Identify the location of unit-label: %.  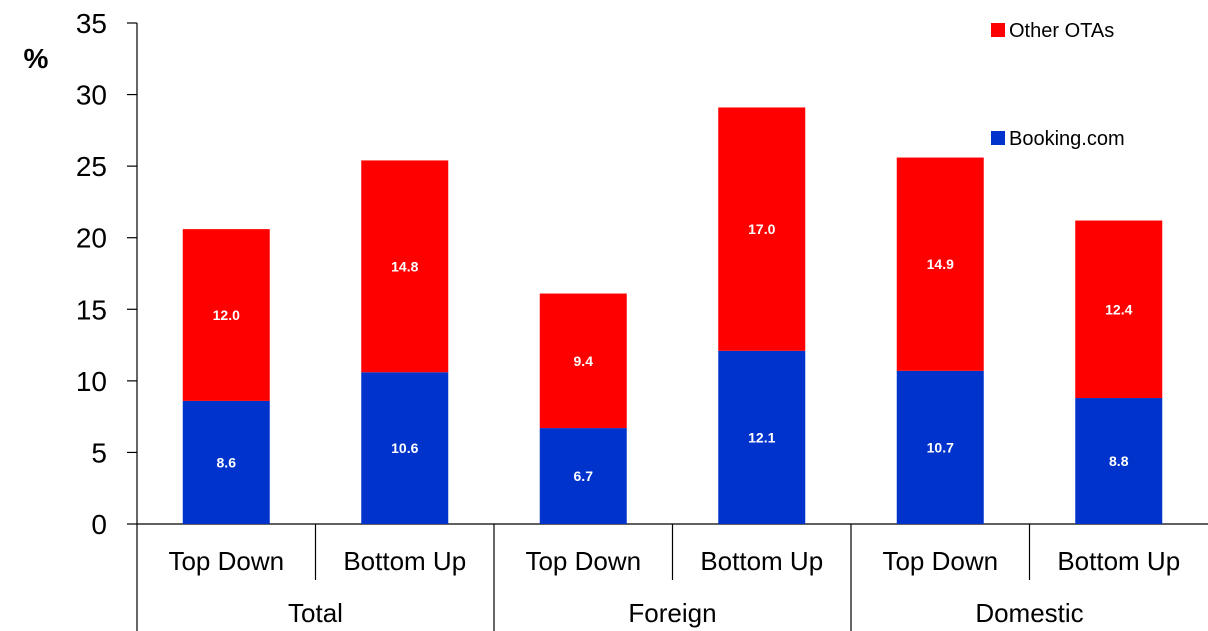
(36, 58).